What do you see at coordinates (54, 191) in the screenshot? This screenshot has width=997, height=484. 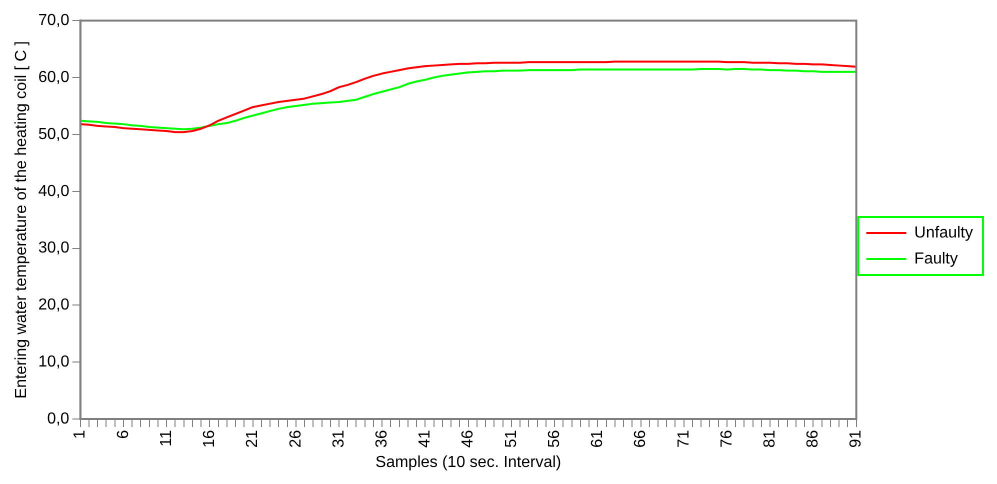 I see `y-tick-label: 40,0` at bounding box center [54, 191].